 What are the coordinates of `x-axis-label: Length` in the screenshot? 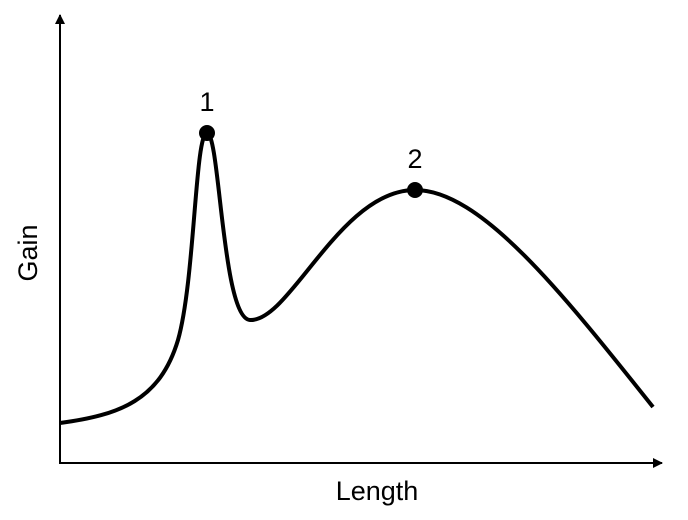 It's located at (377, 491).